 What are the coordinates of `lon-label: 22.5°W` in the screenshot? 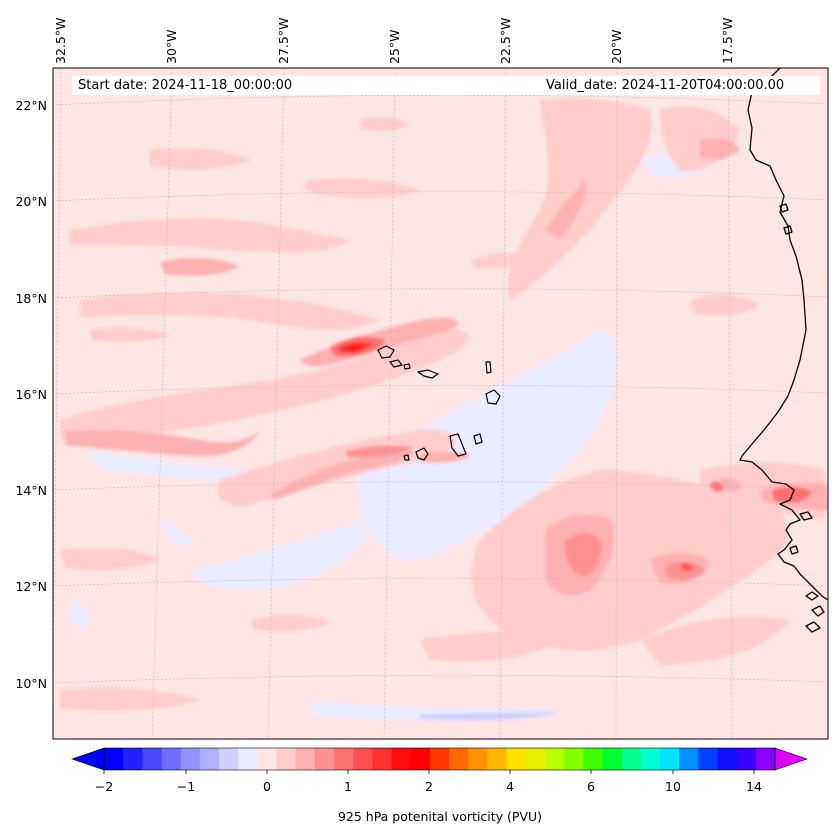 It's located at (505, 41).